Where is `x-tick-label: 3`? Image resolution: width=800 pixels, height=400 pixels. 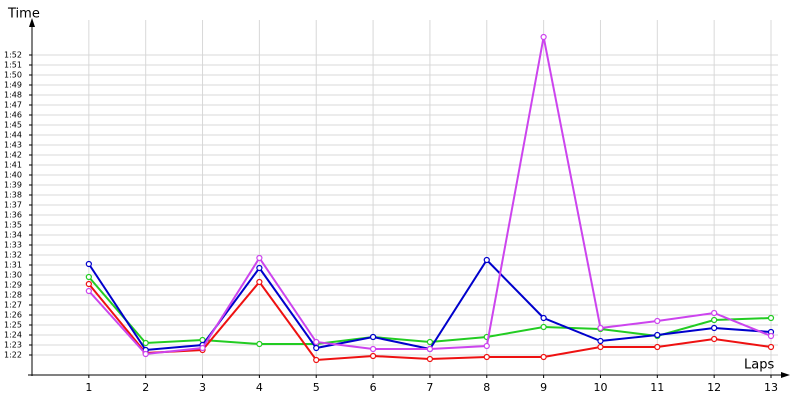
x-tick-label: 3 is located at coordinates (202, 387).